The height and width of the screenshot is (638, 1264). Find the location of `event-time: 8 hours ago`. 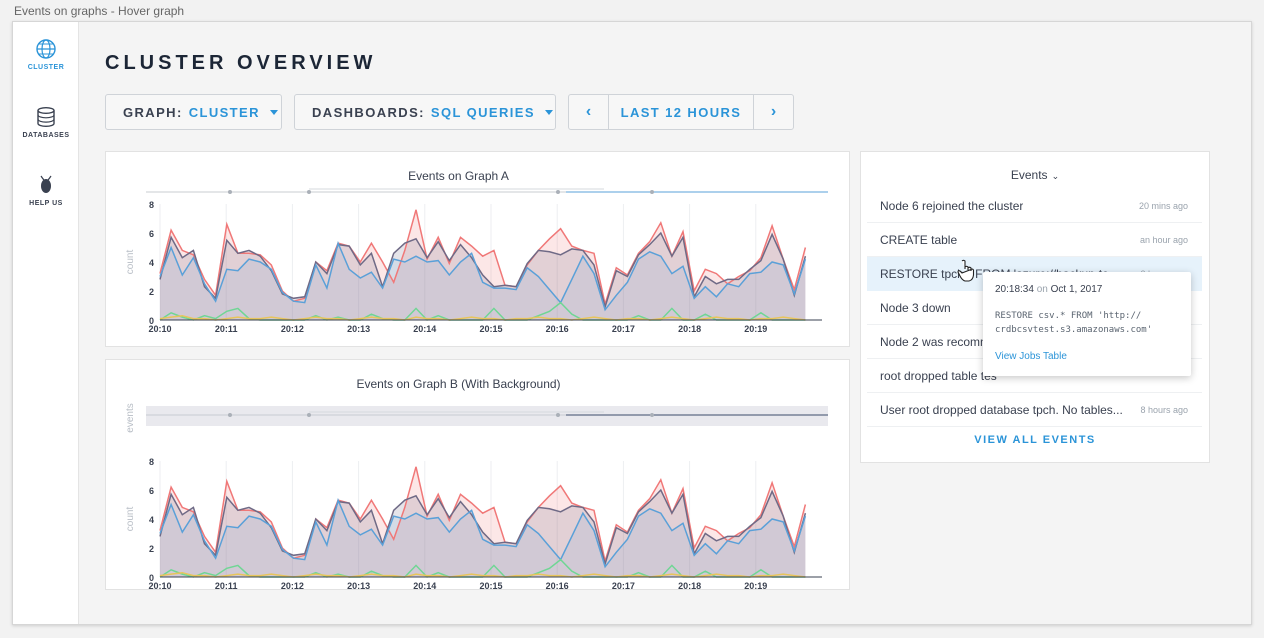

event-time: 8 hours ago is located at coordinates (1164, 409).